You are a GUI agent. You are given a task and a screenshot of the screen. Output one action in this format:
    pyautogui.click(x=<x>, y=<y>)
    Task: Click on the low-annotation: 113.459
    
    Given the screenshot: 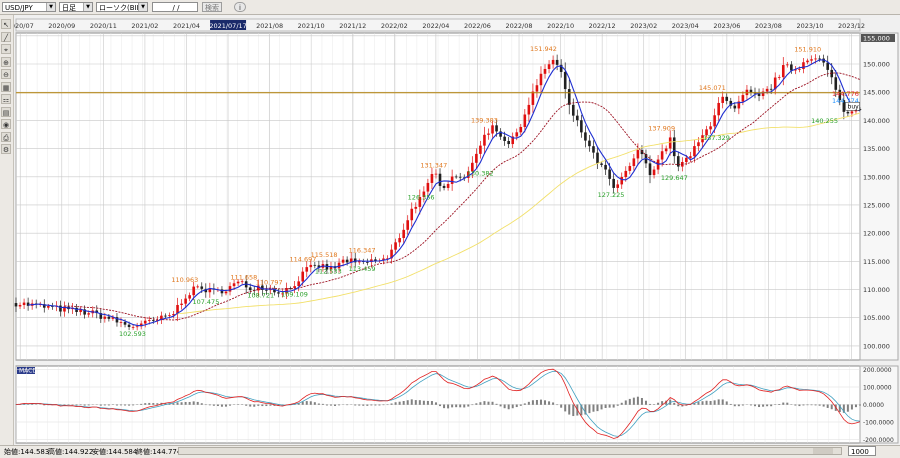 What is the action you would take?
    pyautogui.click(x=362, y=269)
    